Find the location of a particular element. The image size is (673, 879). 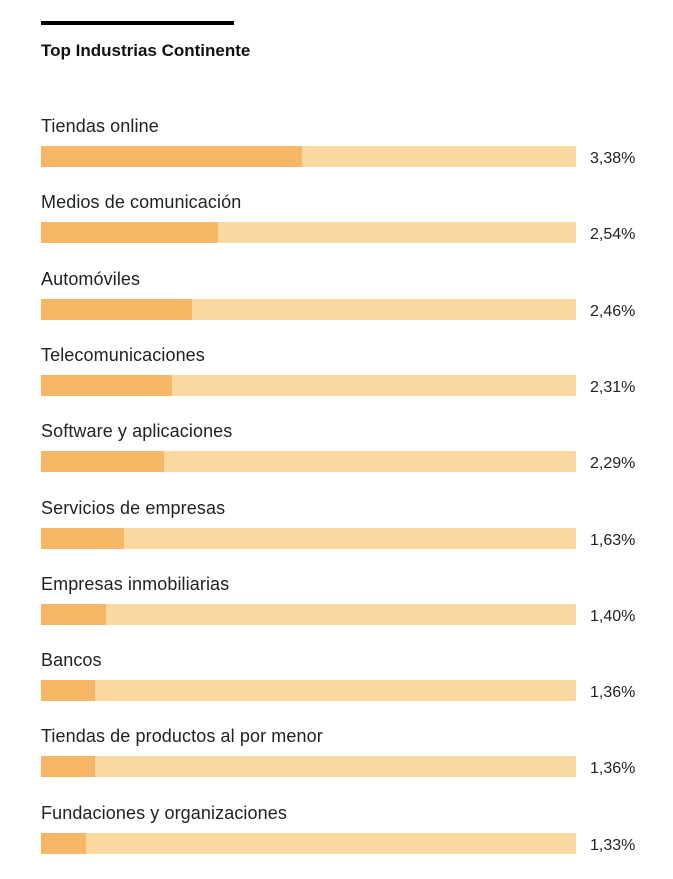

bar-value-label: 2,46% is located at coordinates (613, 311).